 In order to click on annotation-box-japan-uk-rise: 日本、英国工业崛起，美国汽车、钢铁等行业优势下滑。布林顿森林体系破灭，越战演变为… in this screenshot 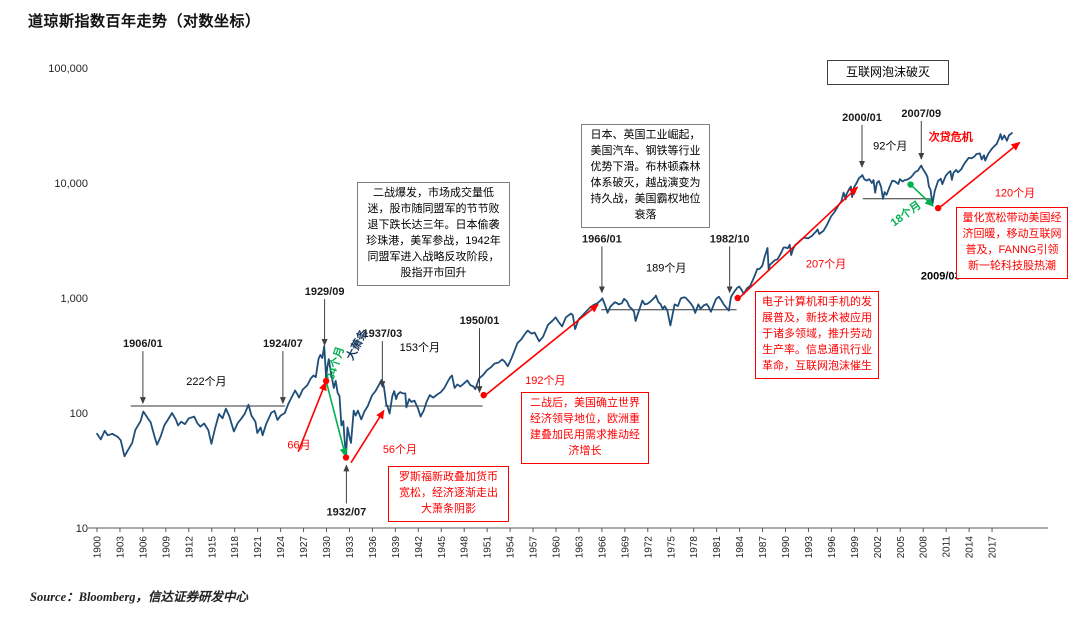, I will do `click(645, 176)`.